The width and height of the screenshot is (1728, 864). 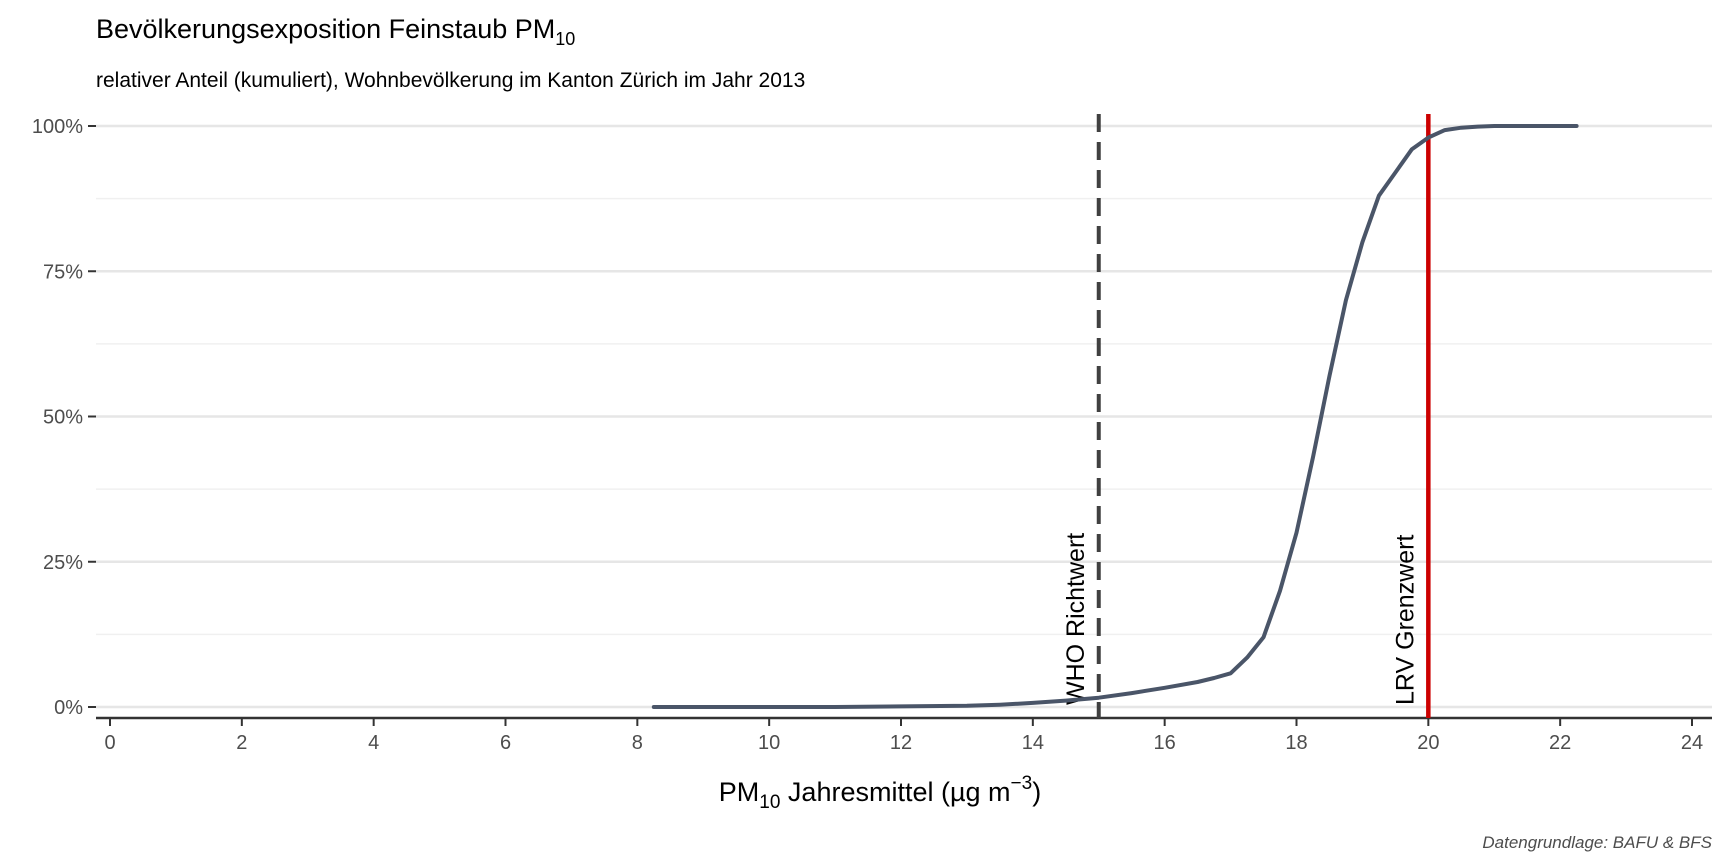 I want to click on x-tick-label: 10, so click(x=769, y=743).